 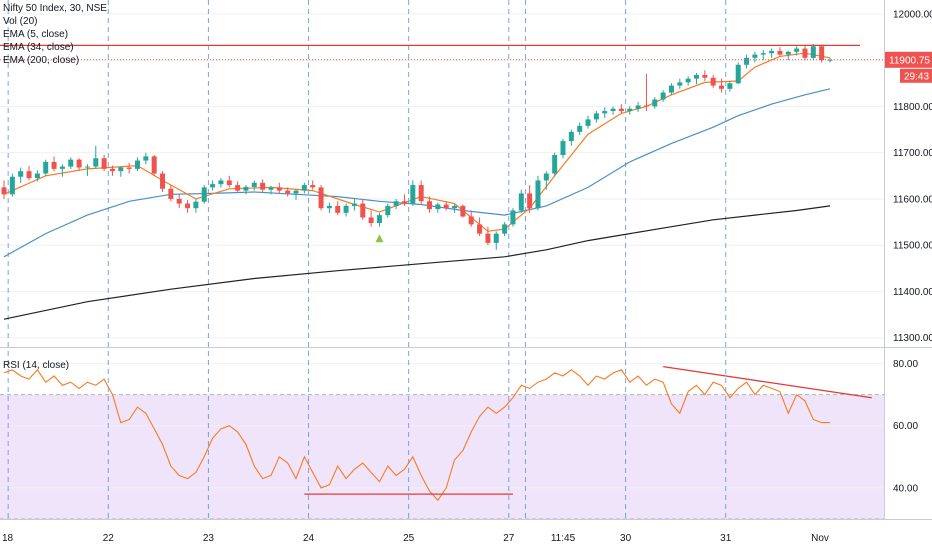 I want to click on legend-ema34: EMA (34, close), so click(x=38, y=47).